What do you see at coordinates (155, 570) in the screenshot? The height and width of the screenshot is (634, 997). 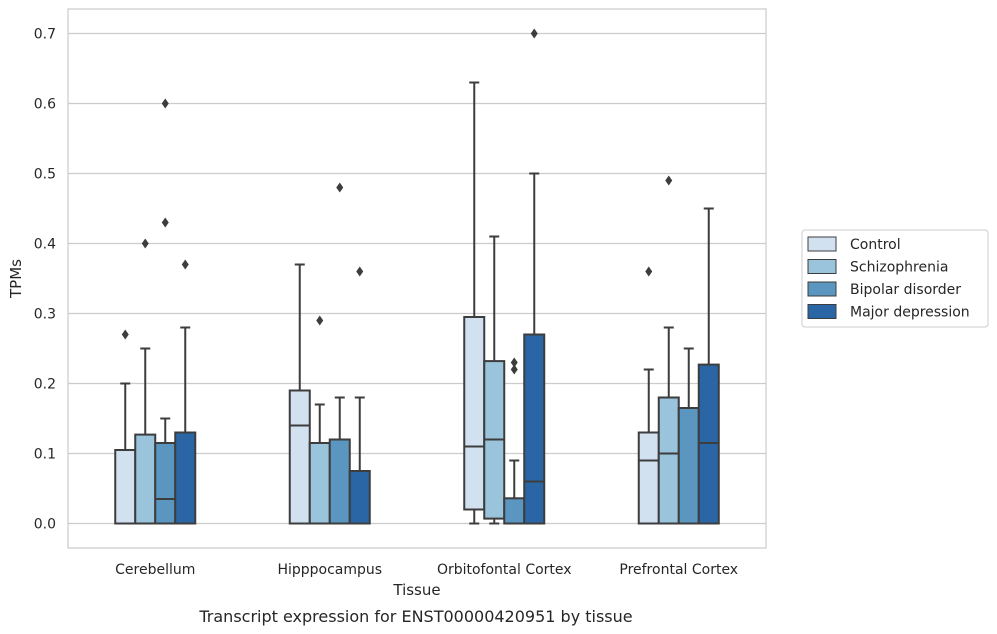 I see `x-tick-label: Cerebellum` at bounding box center [155, 570].